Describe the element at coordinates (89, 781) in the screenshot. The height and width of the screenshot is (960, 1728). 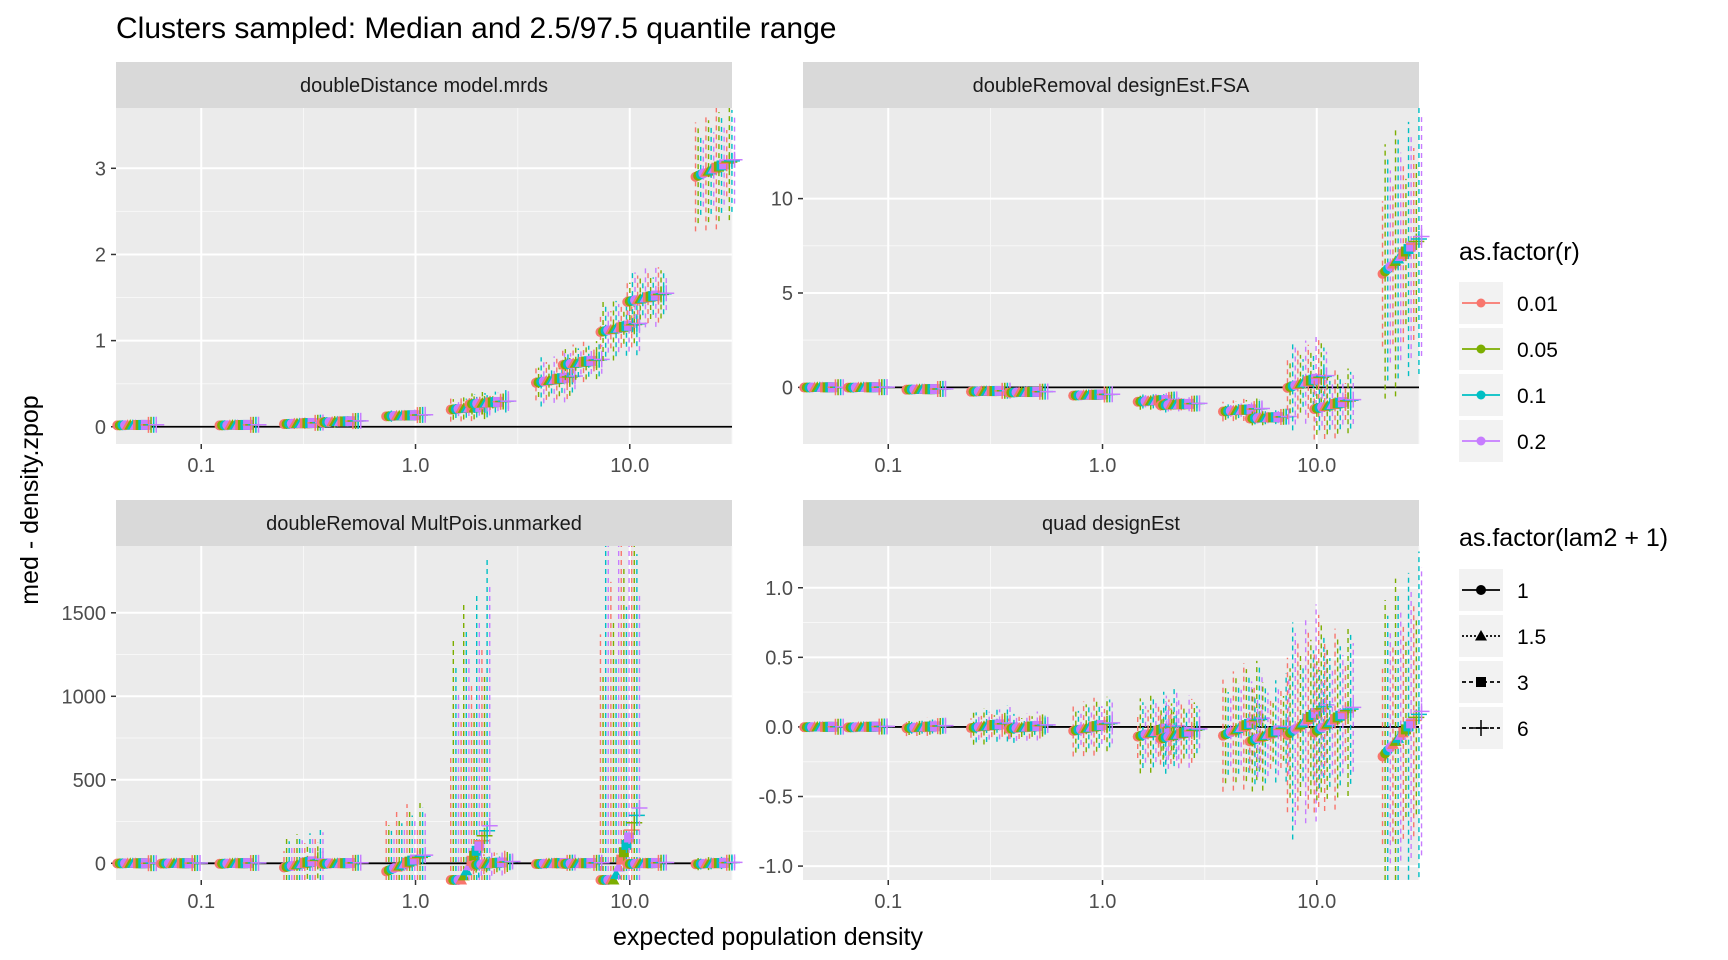
I see `y-tick-label: 500` at that location.